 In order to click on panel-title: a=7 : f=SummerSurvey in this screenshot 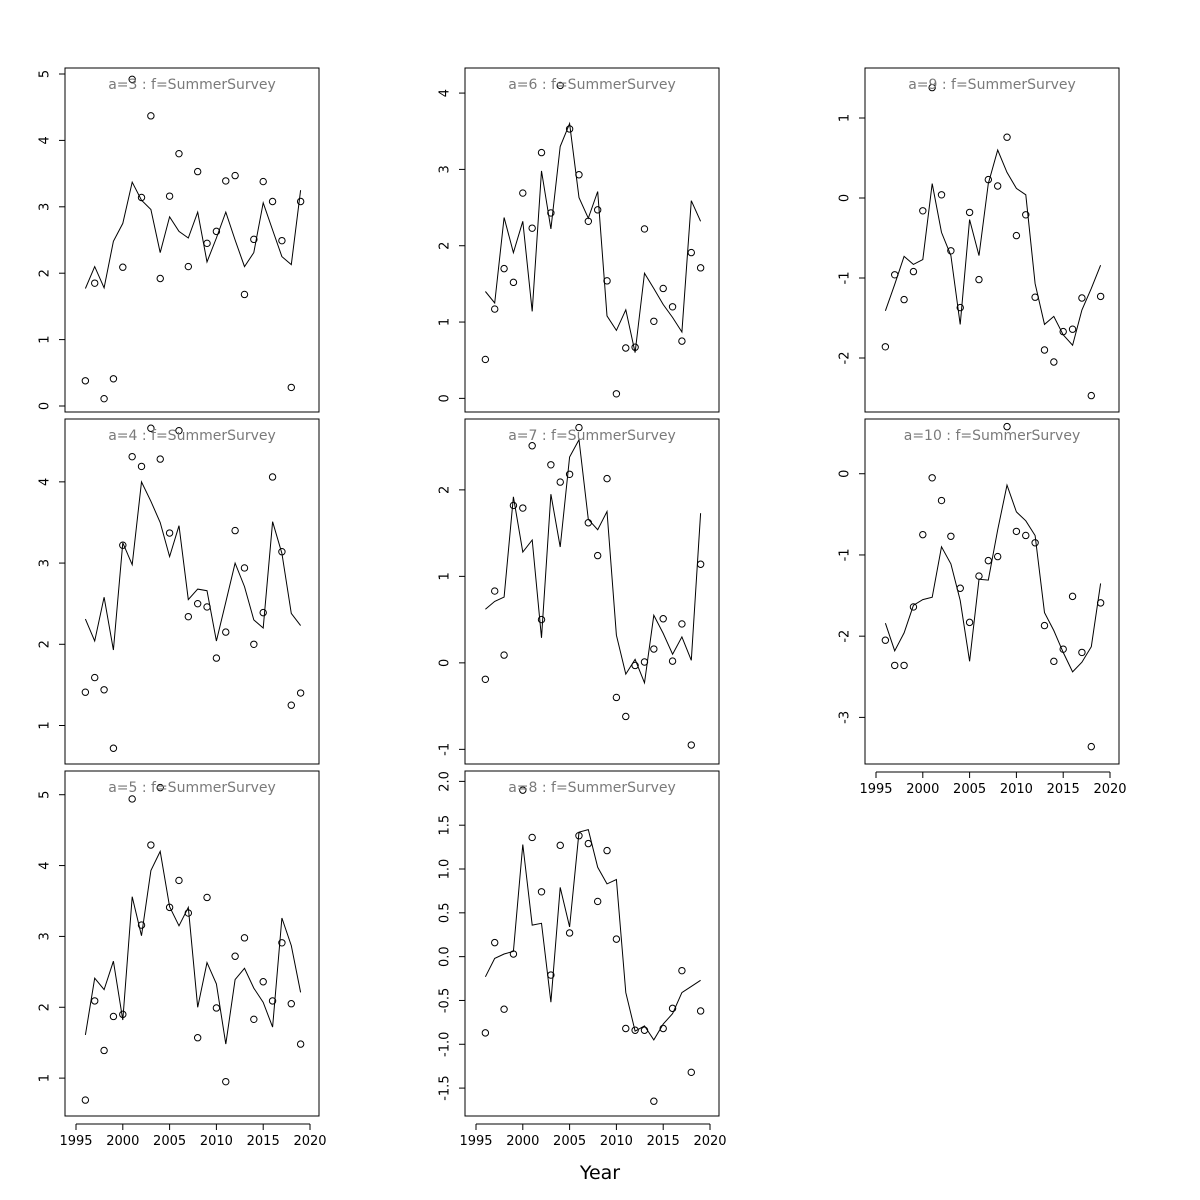, I will do `click(592, 436)`.